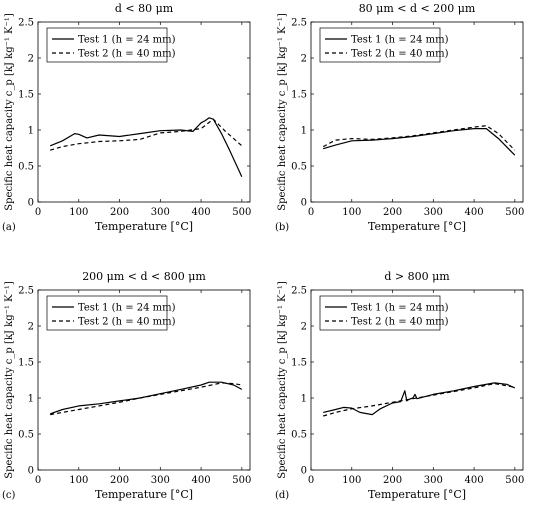 This screenshot has width=550, height=512. Describe the element at coordinates (417, 8) in the screenshot. I see `chart-title: 80 μm < d < 200 μm` at that location.